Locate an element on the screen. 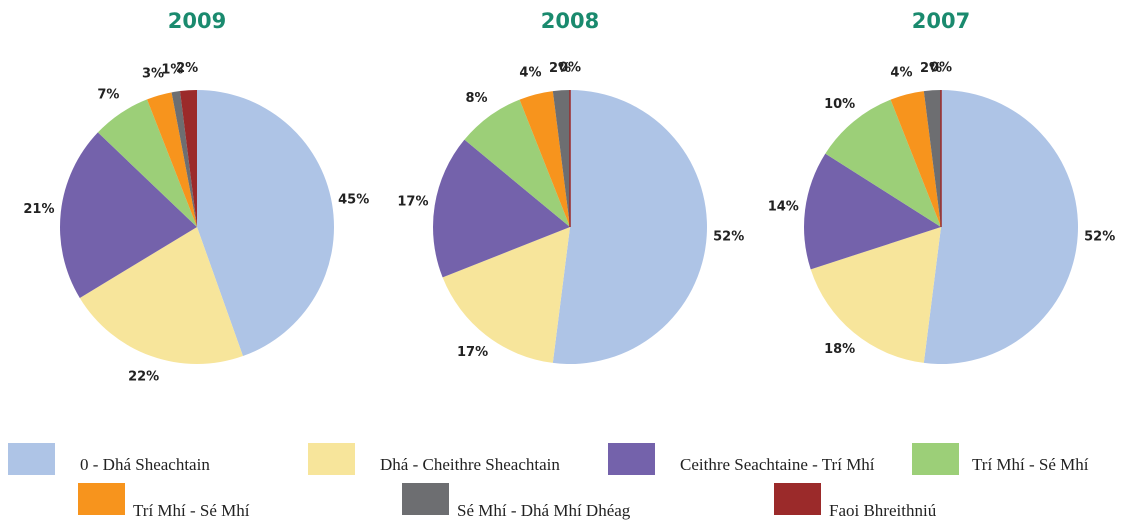 The height and width of the screenshot is (530, 1143). data-label: 1% is located at coordinates (172, 69).